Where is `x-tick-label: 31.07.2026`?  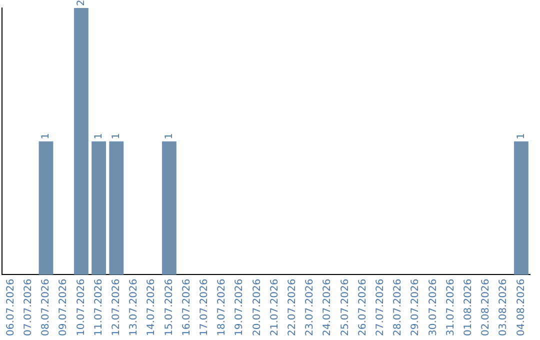
x-tick-label: 31.07.2026 is located at coordinates (450, 307).